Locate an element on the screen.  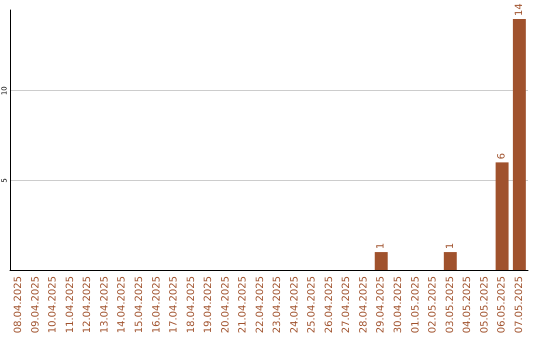
x-tick-label: 11.04.2025 is located at coordinates (70, 305).